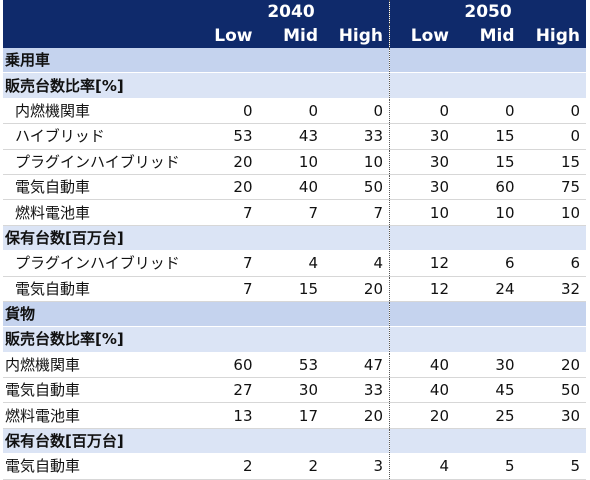 This screenshot has width=590, height=480. Describe the element at coordinates (291, 12) in the screenshot. I see `year-2040-header: 2040` at that location.